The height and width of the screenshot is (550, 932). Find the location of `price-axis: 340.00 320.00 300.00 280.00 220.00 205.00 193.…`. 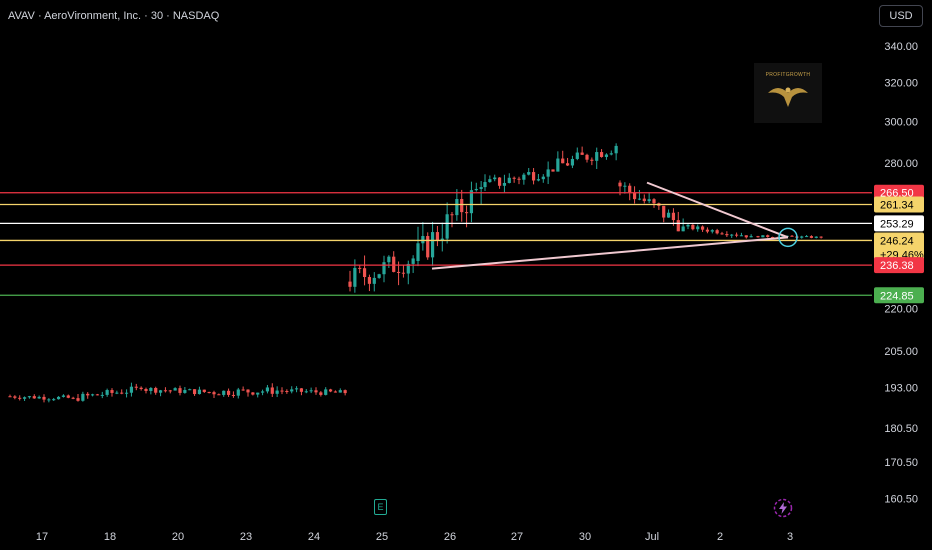

price-axis: 340.00 320.00 300.00 280.00 220.00 205.00 193.… is located at coordinates (899, 273).